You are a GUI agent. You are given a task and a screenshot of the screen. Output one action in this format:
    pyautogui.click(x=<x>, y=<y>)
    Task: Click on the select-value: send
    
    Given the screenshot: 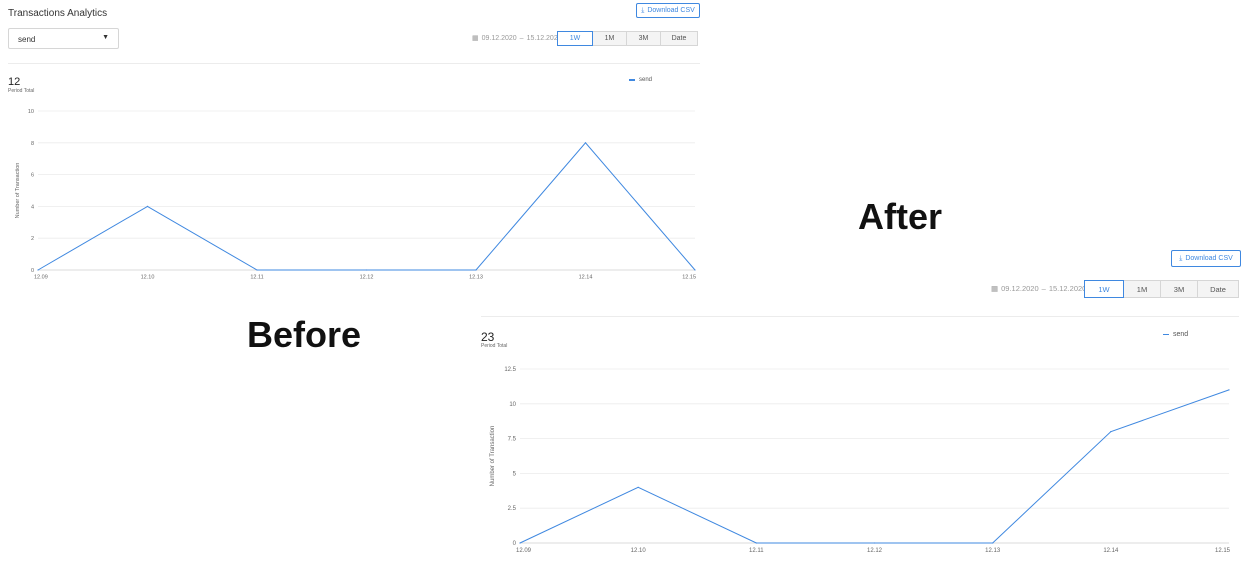 What is the action you would take?
    pyautogui.click(x=27, y=39)
    